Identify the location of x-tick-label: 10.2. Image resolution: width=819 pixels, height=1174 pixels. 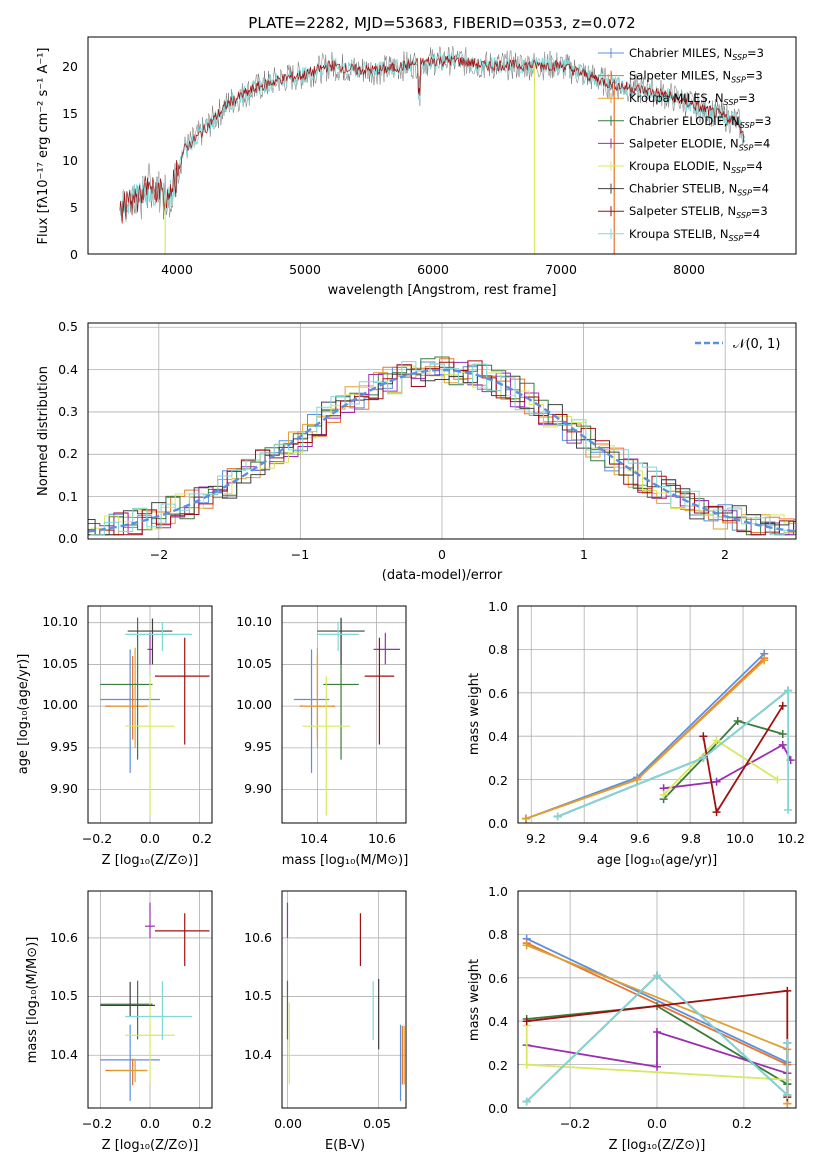
(791, 838).